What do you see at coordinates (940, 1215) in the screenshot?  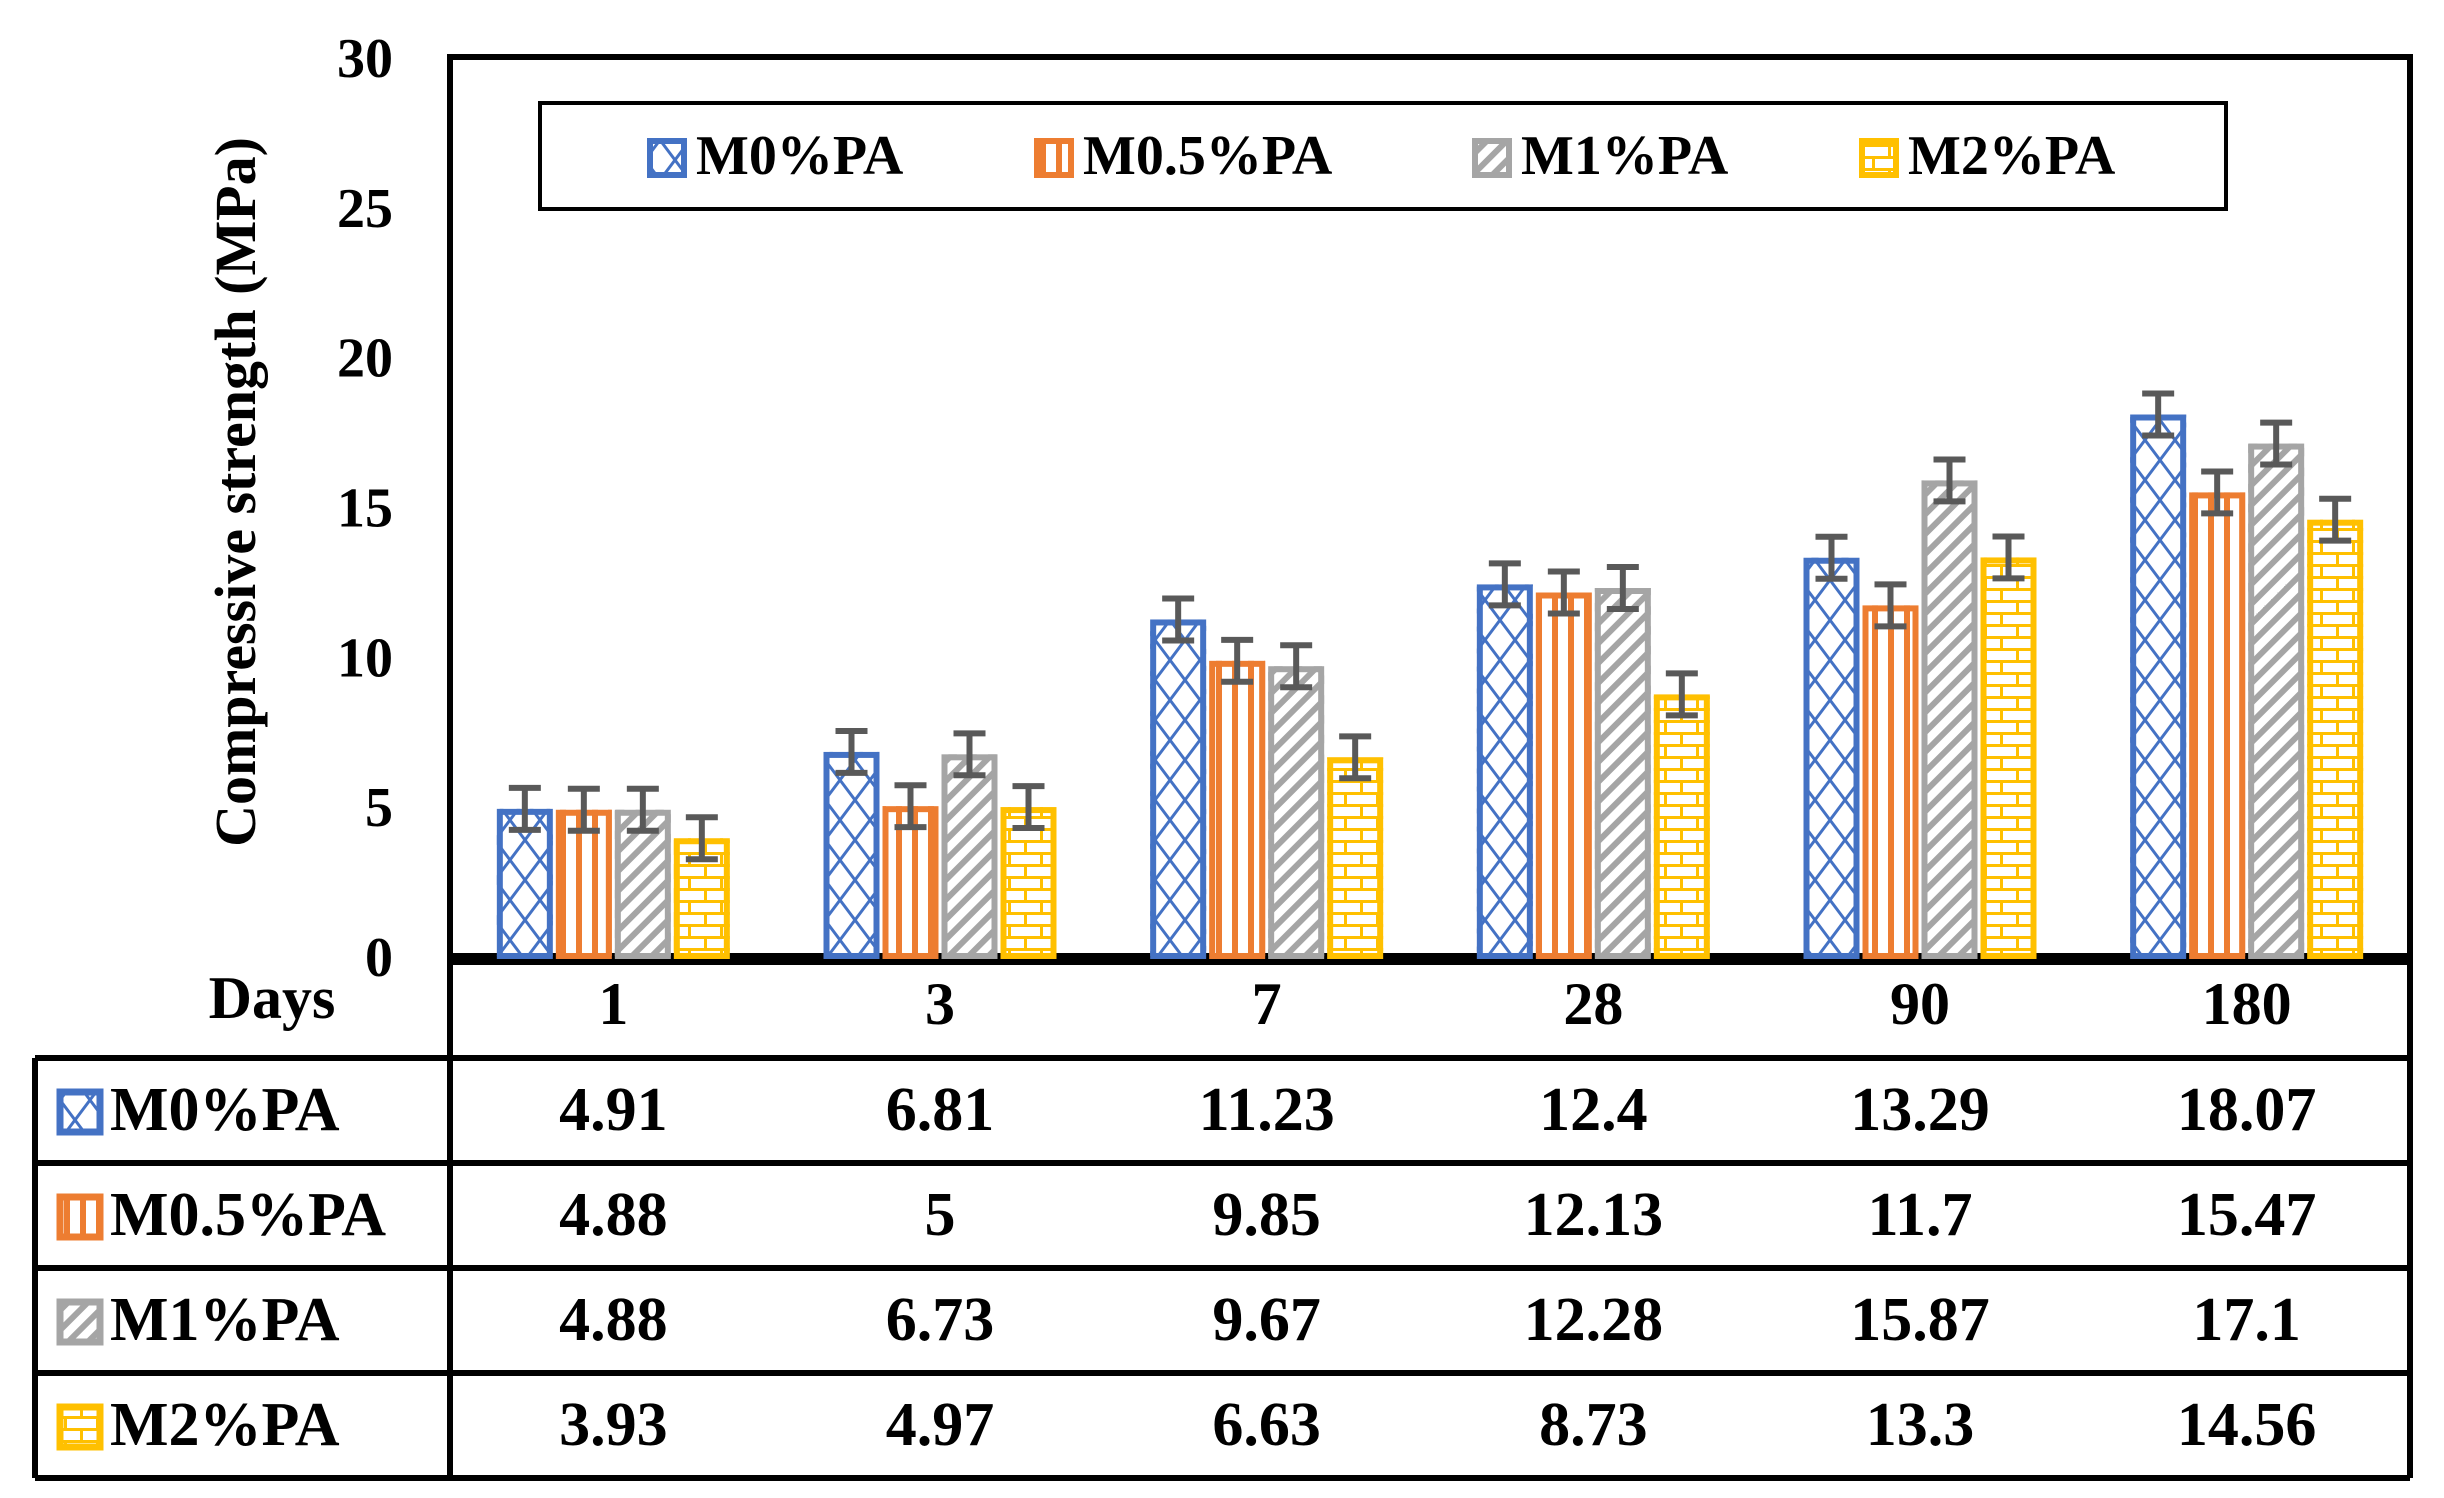 I see `data-label: 5` at bounding box center [940, 1215].